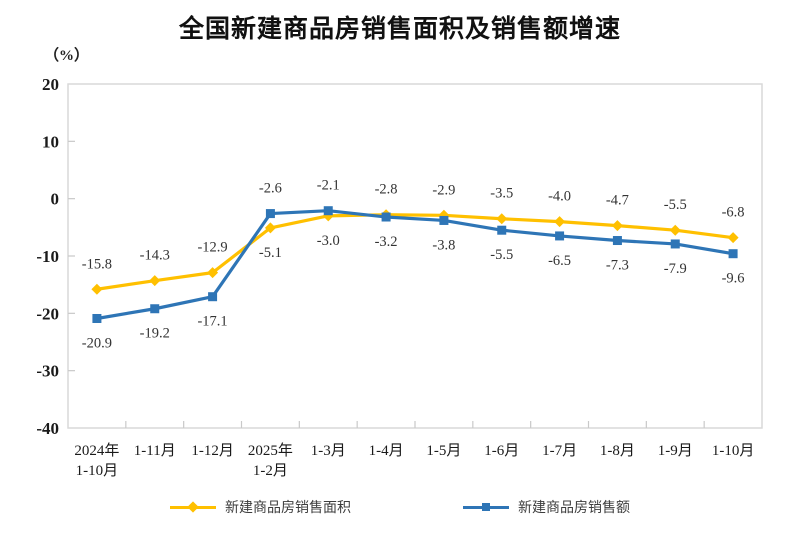 The image size is (800, 560). Describe the element at coordinates (47, 256) in the screenshot. I see `y-tick-label: -10` at that location.